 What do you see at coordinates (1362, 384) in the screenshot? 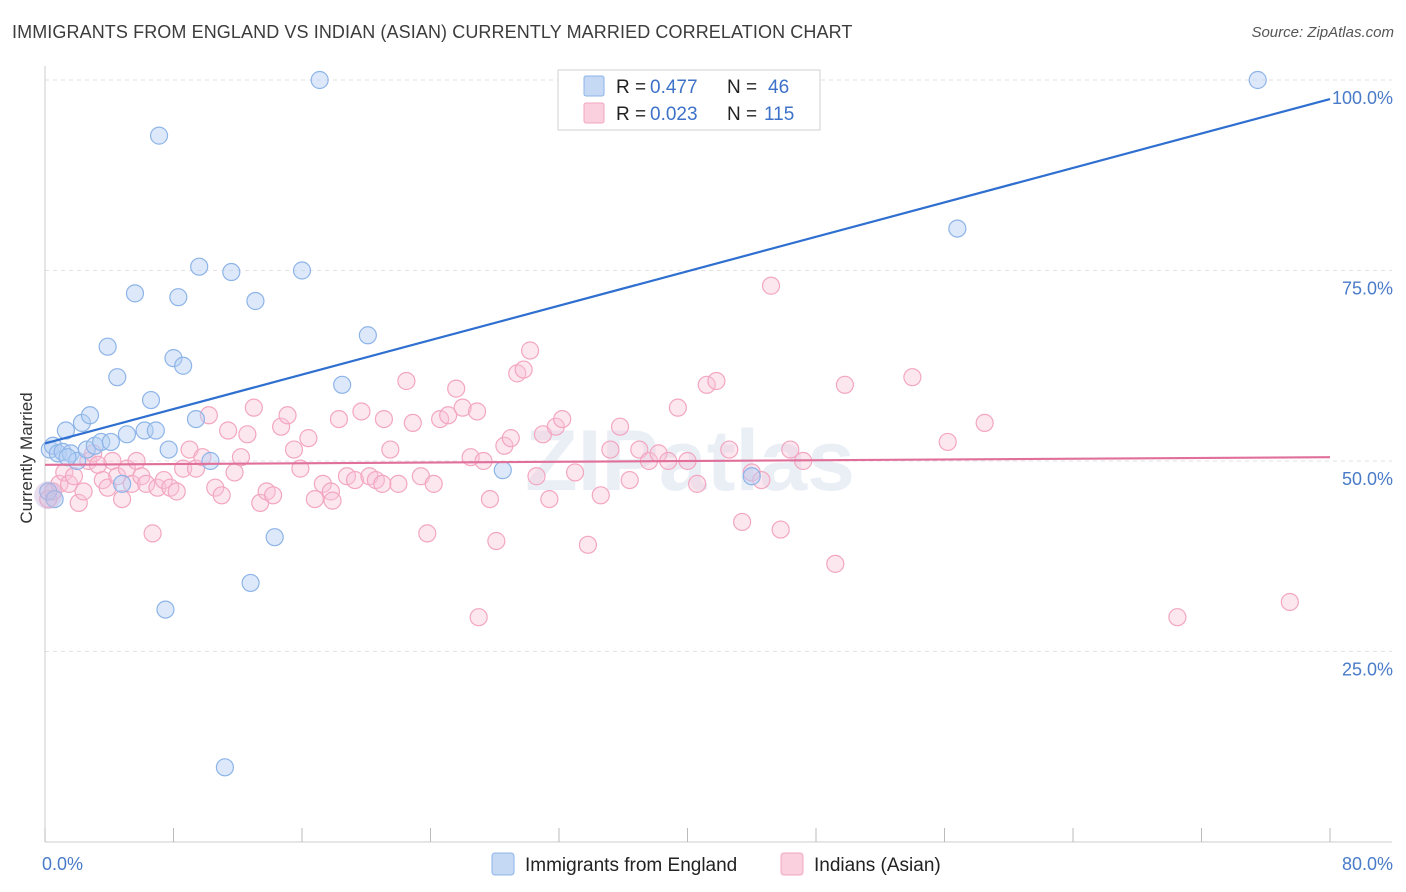
I see `y-tick-labels: 25.0% 50.0% 75.0% 100.0%` at bounding box center [1362, 384].